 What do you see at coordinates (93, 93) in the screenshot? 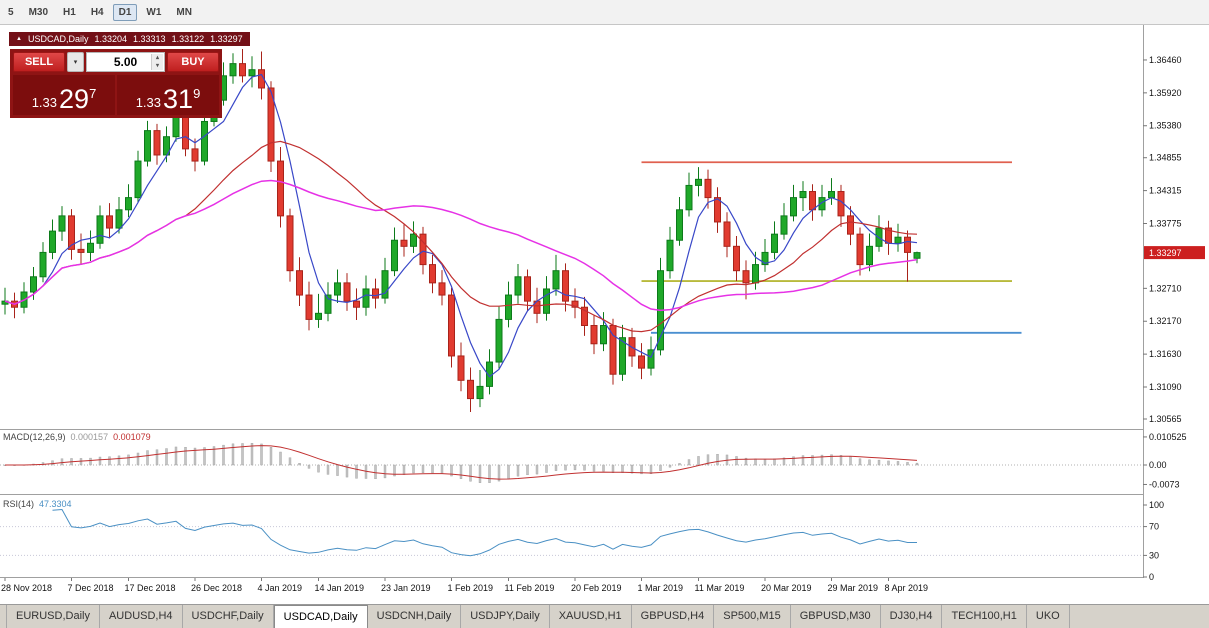
I see `sell-price-point: 7` at bounding box center [93, 93].